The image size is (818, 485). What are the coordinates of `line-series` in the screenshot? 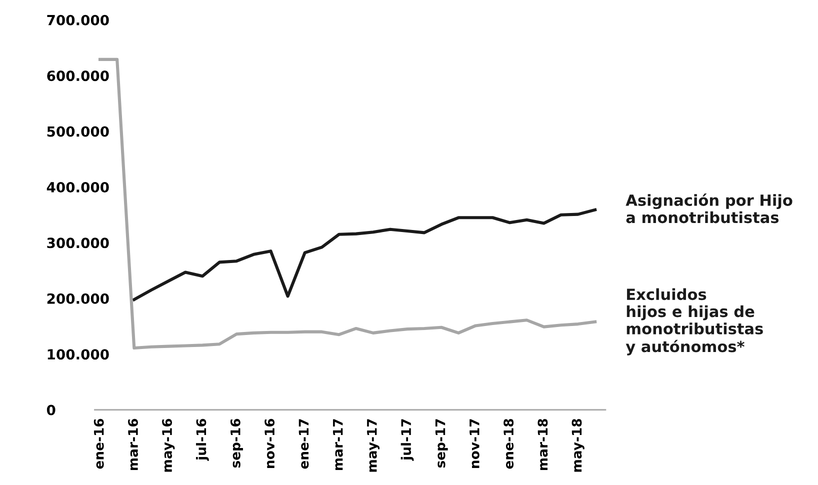 It's located at (364, 255).